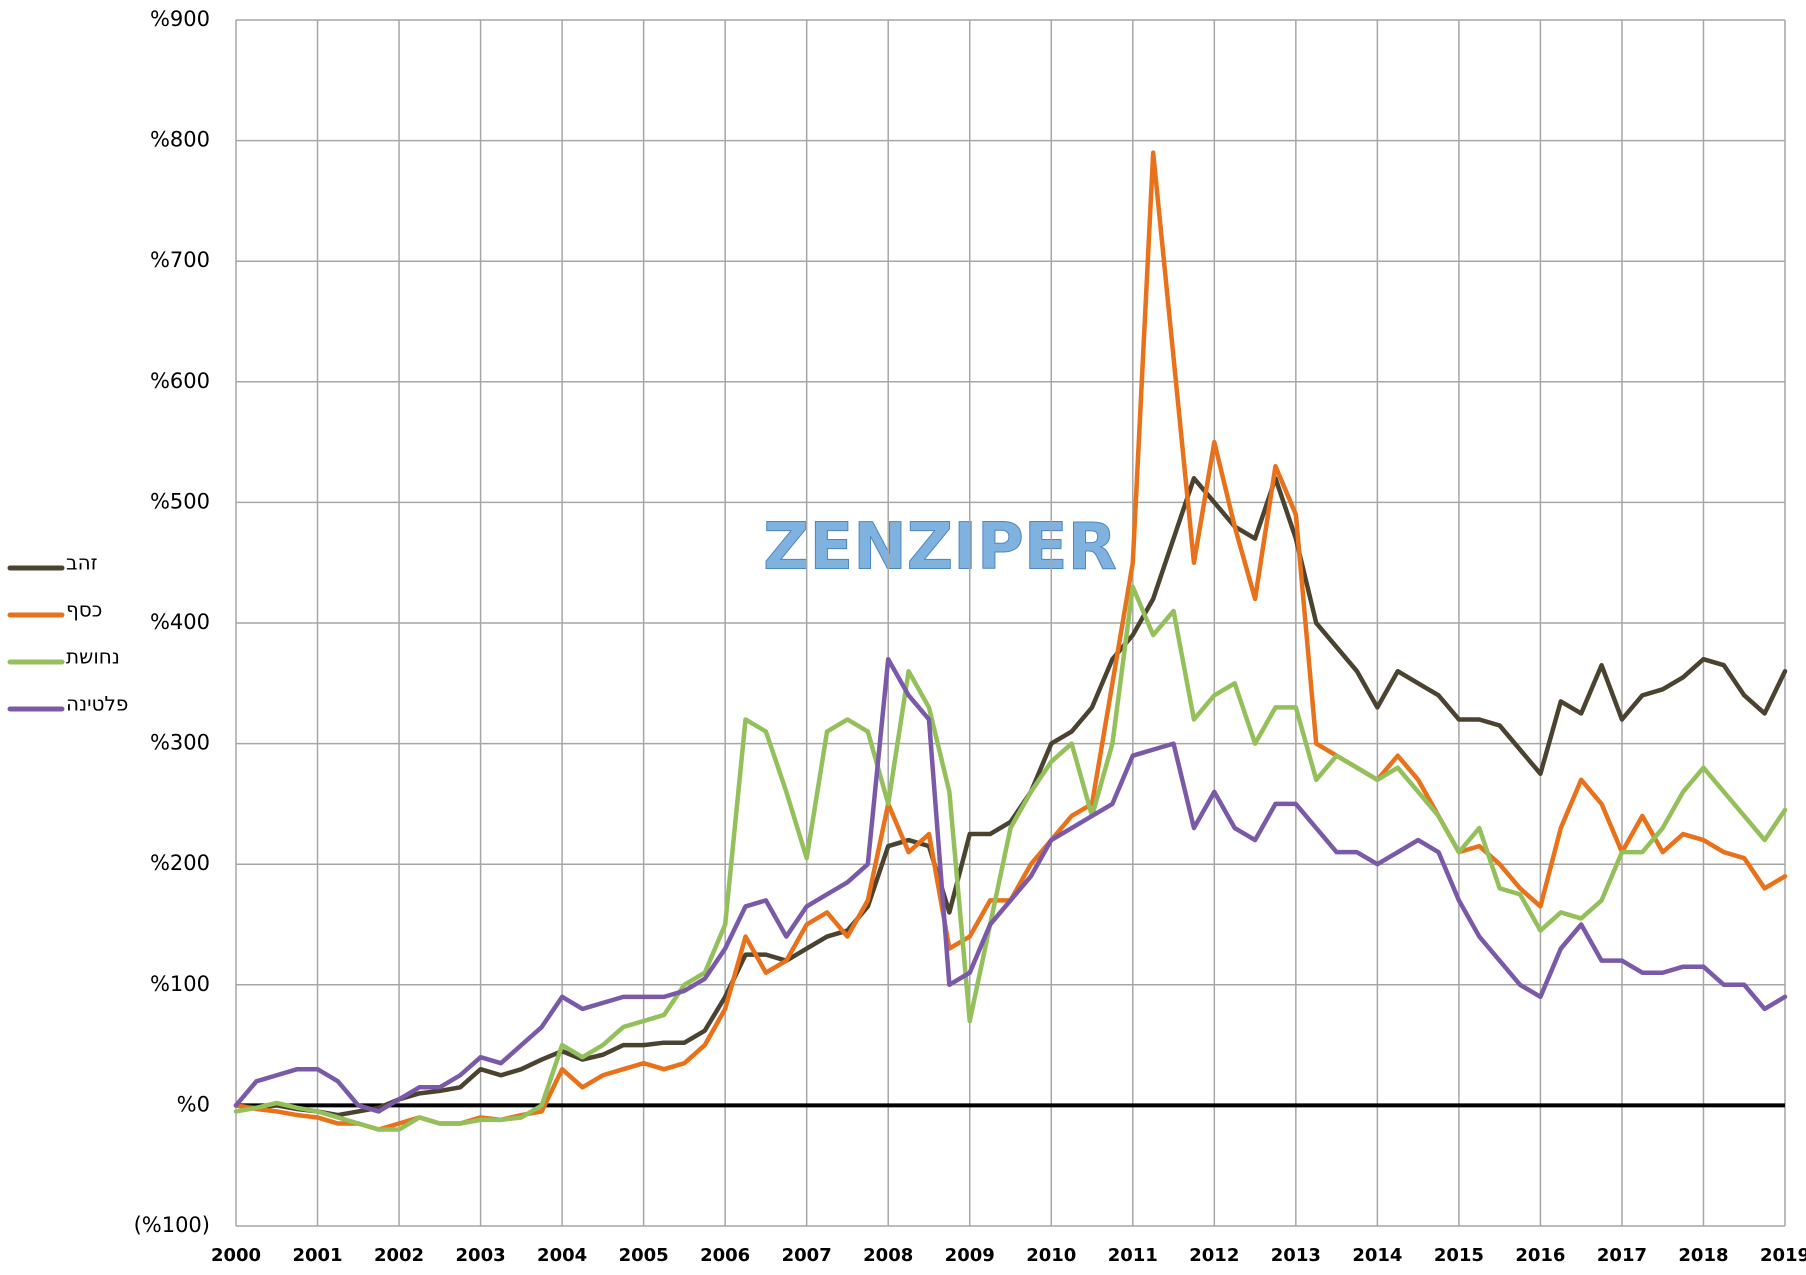 This screenshot has width=1806, height=1275. I want to click on x-tick-label: 2011, so click(1133, 1255).